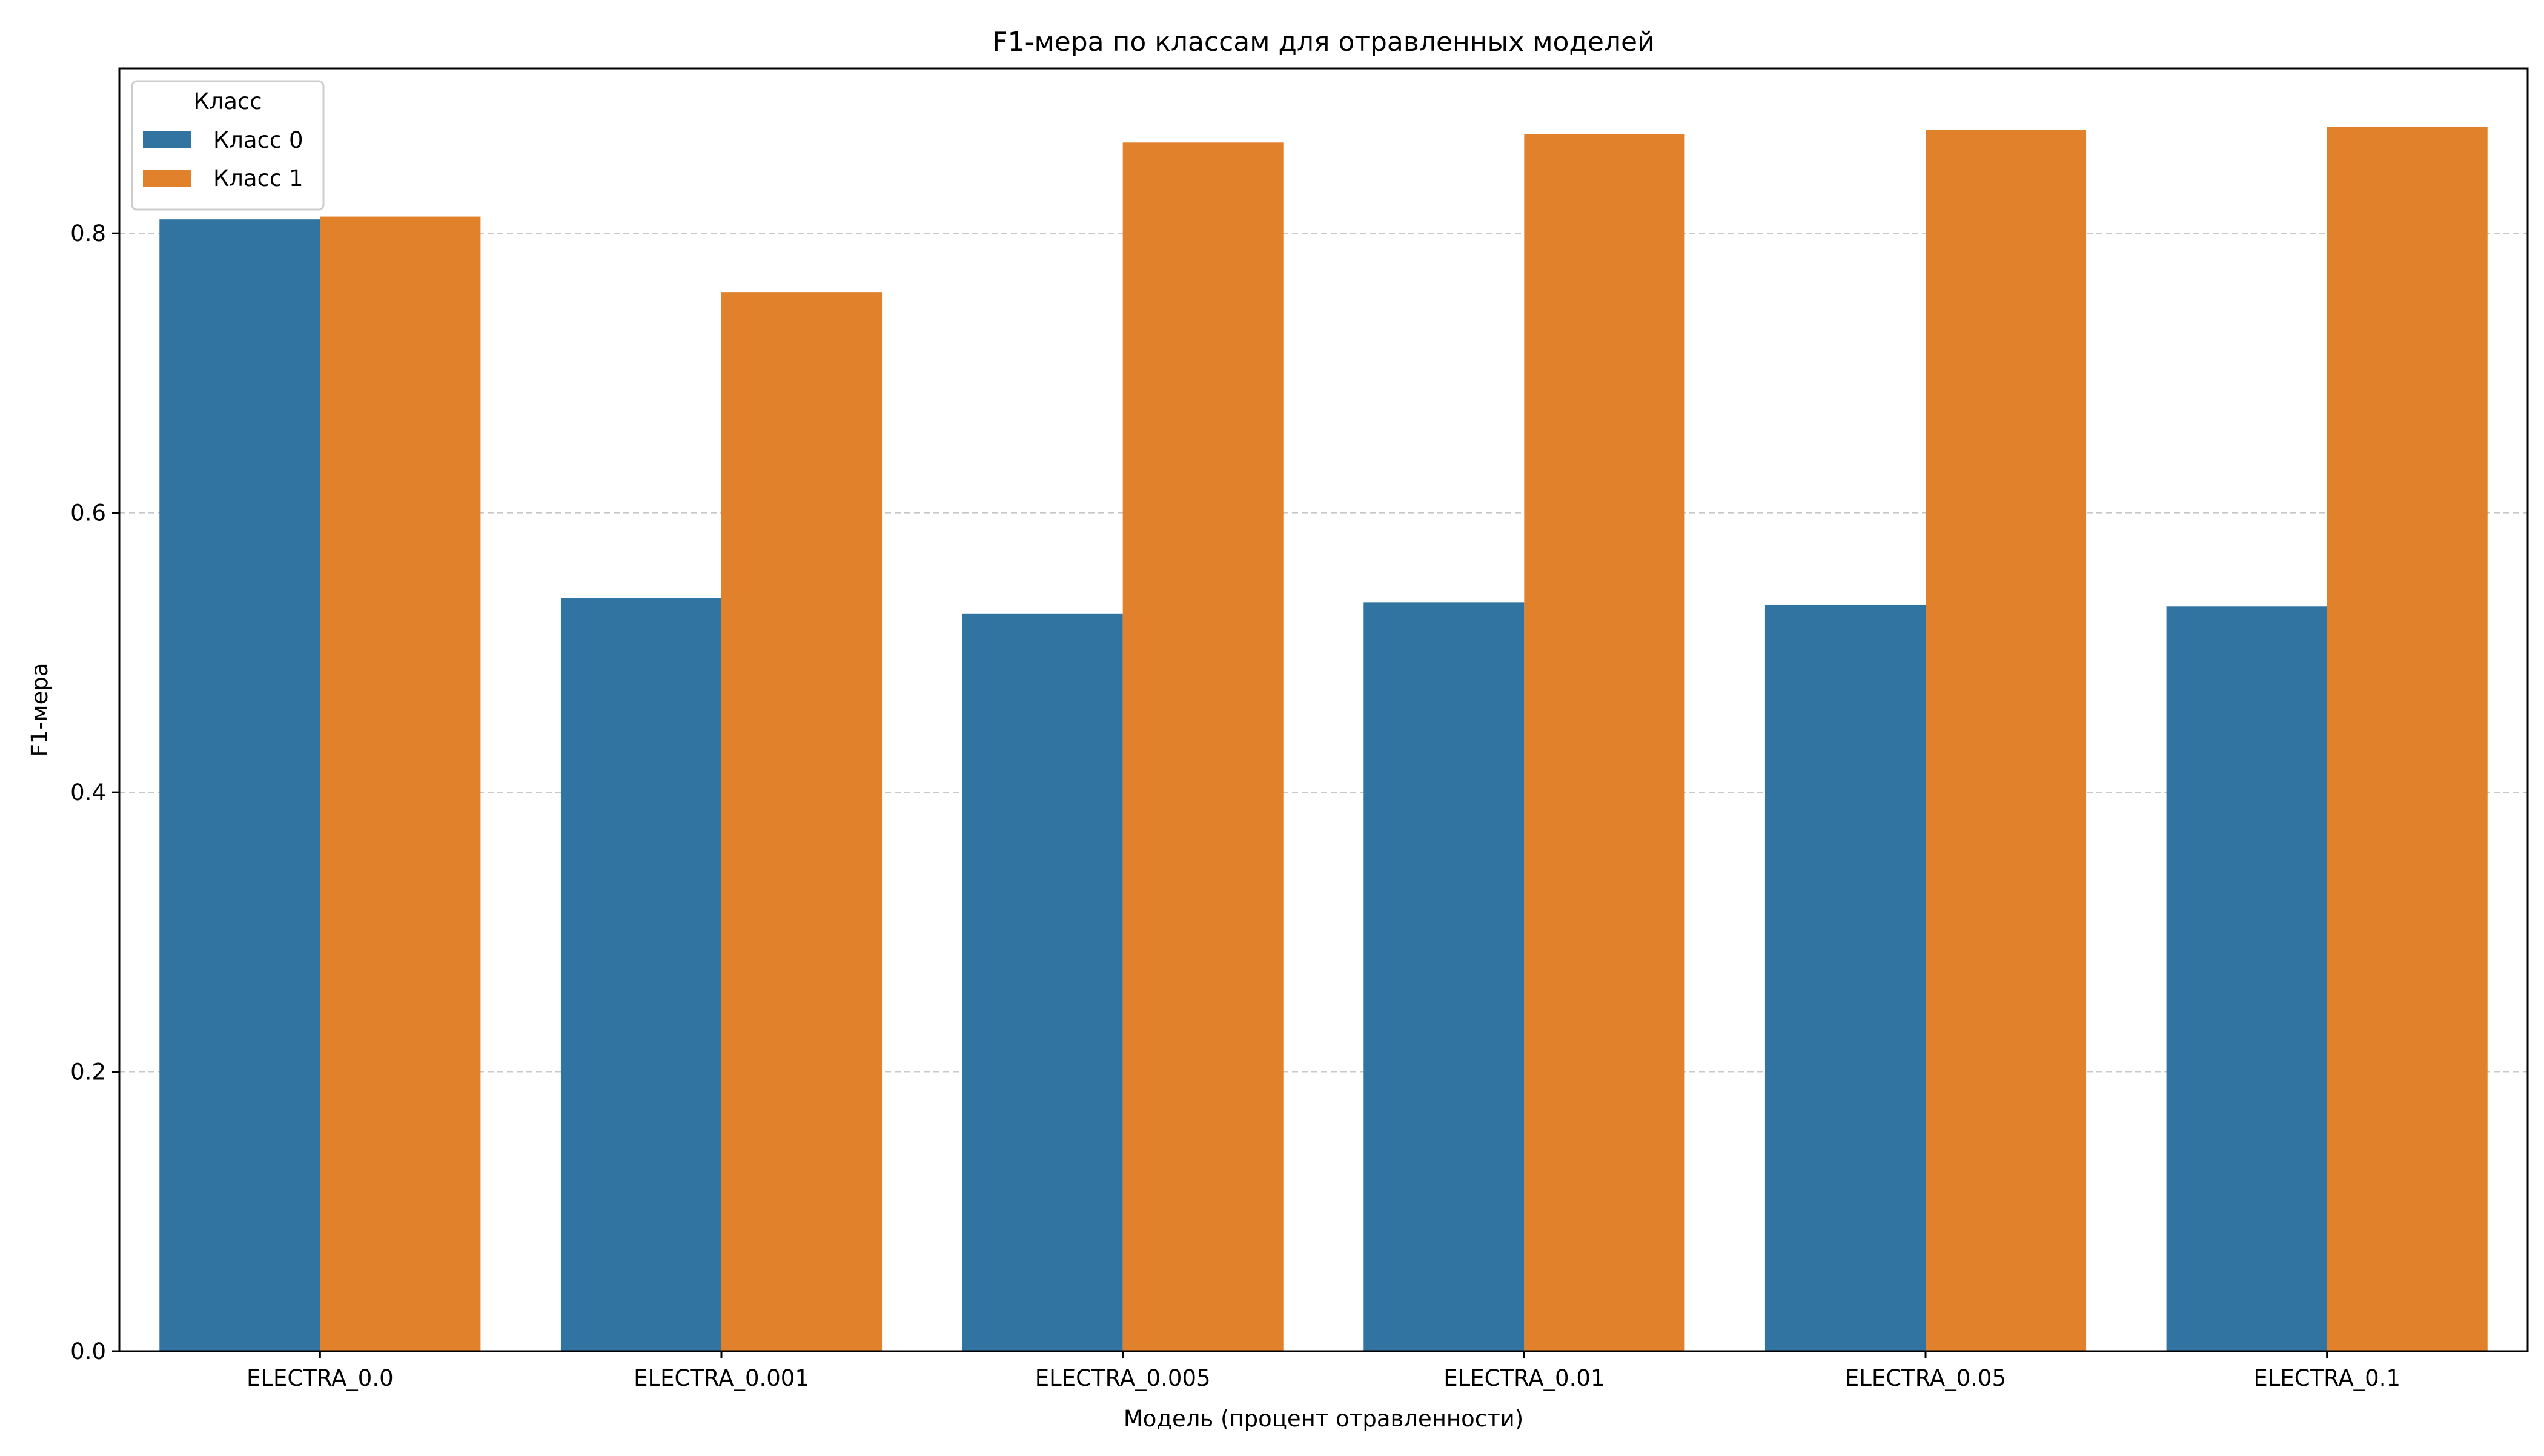 The width and height of the screenshot is (2544, 1456). What do you see at coordinates (88, 233) in the screenshot?
I see `y-tick-label: 0.8` at bounding box center [88, 233].